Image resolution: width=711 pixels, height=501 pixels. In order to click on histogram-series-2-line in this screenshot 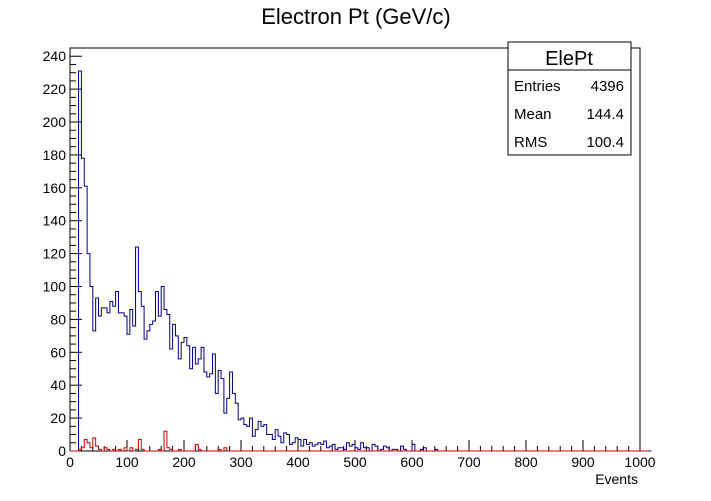, I will do `click(359, 441)`.